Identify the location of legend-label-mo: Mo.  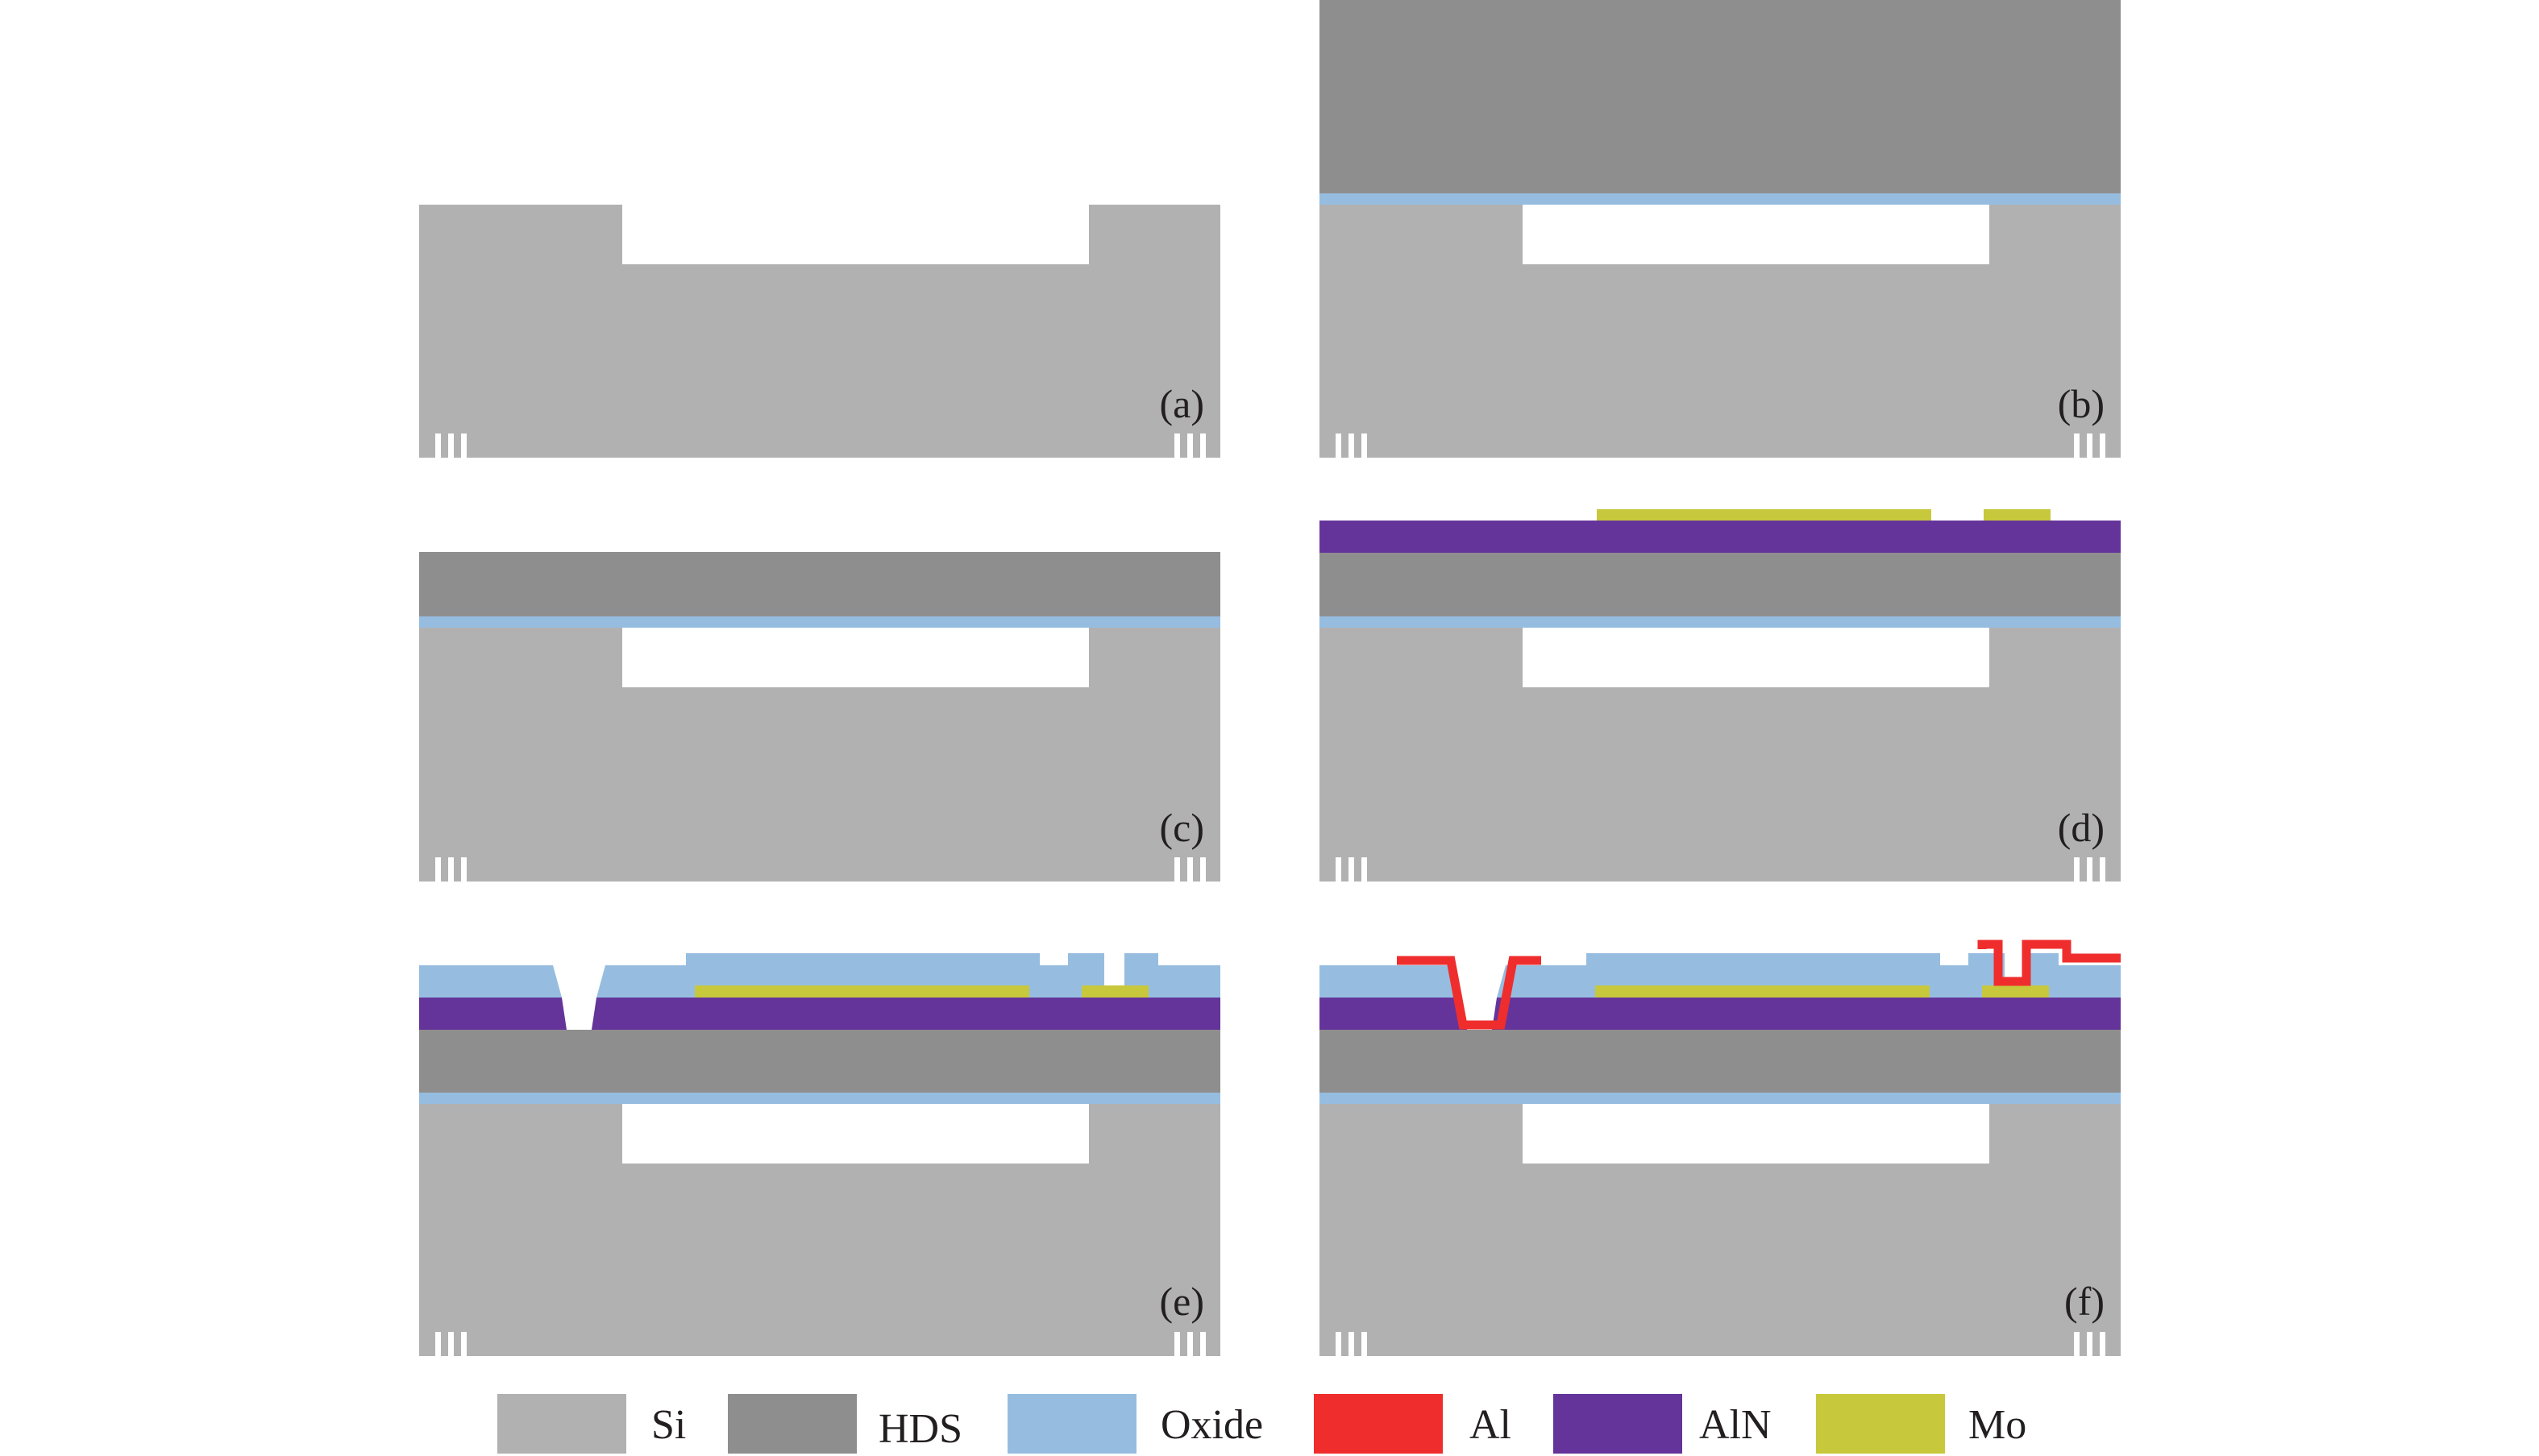
(1997, 1425).